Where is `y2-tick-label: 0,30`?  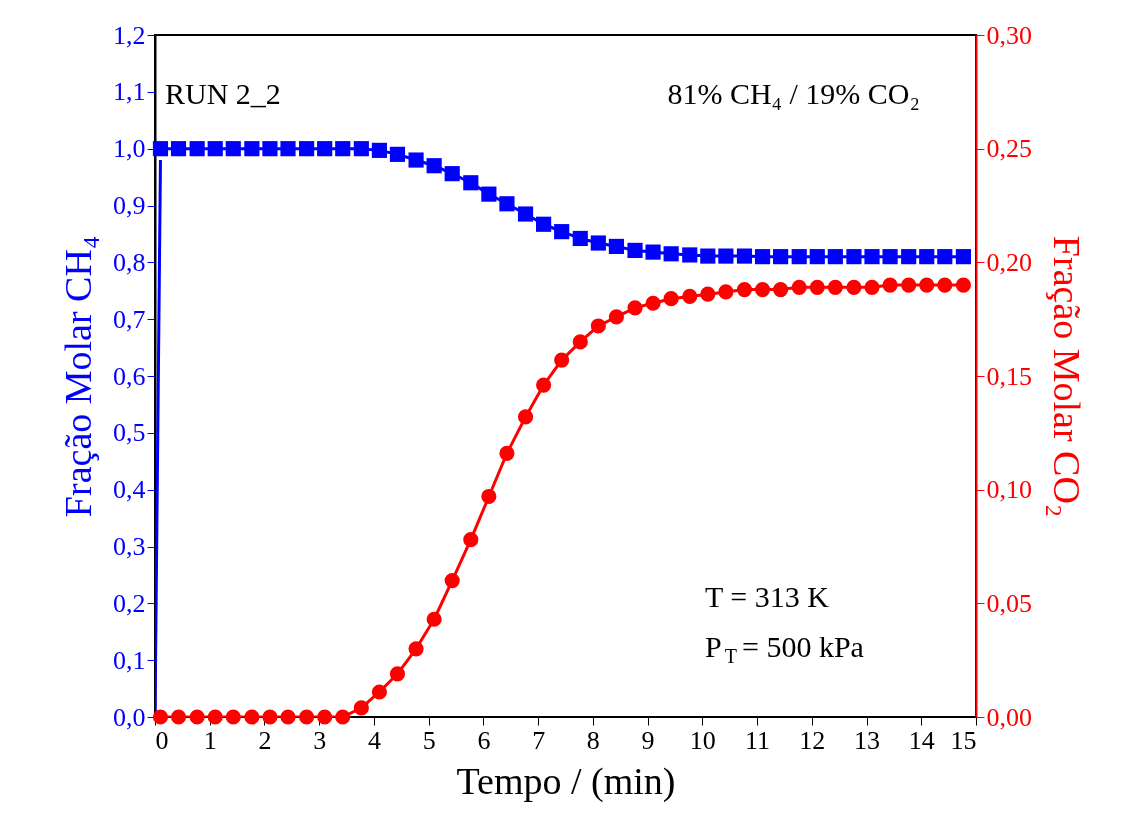
y2-tick-label: 0,30 is located at coordinates (1009, 35).